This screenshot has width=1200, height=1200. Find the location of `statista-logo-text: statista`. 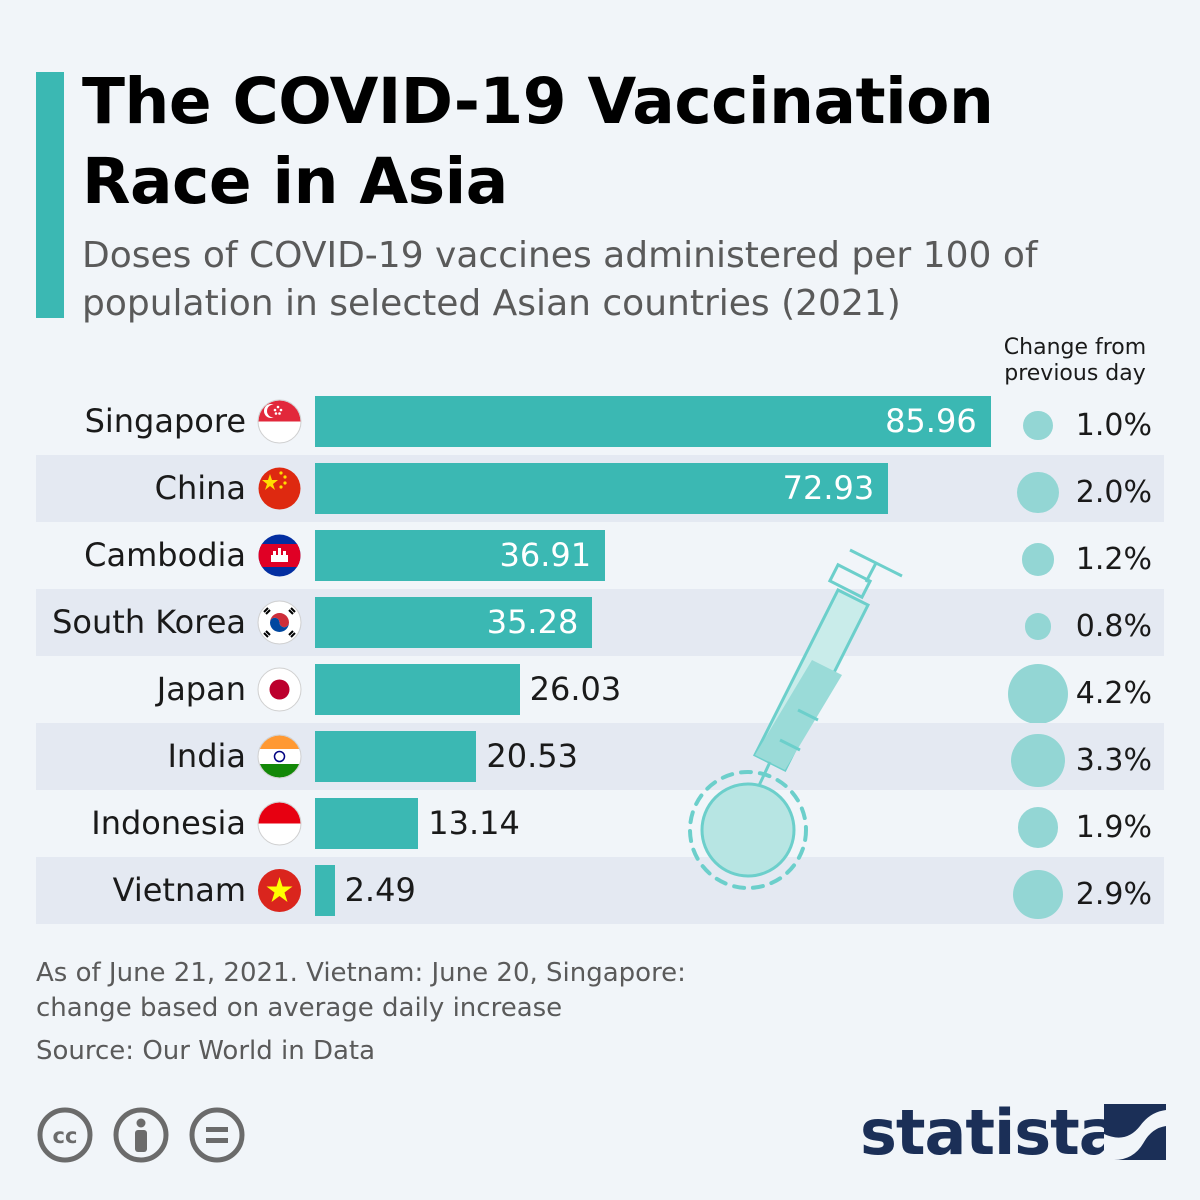

statista-logo-text: statista is located at coordinates (990, 1132).